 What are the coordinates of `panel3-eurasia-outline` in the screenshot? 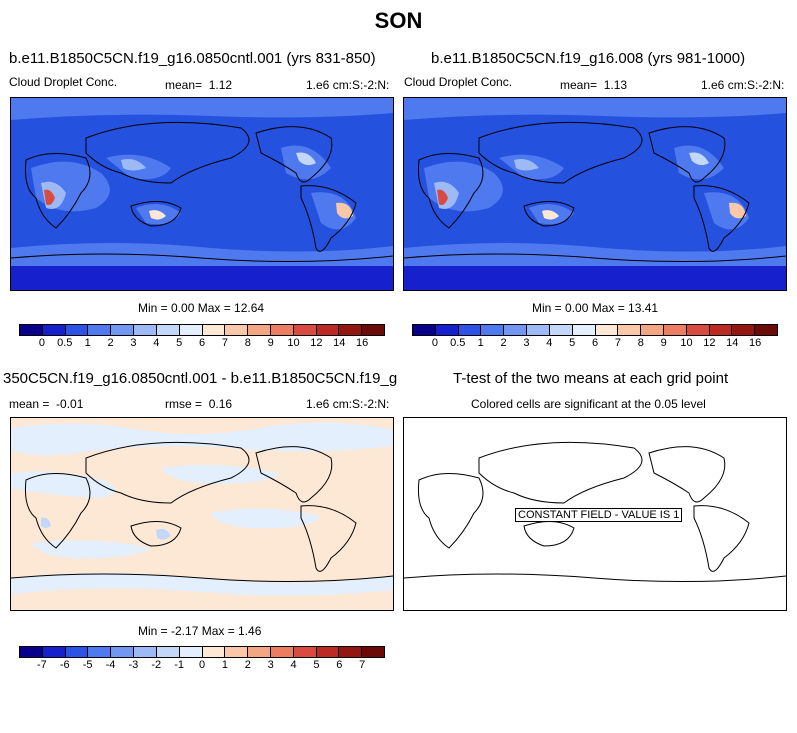 It's located at (167, 472).